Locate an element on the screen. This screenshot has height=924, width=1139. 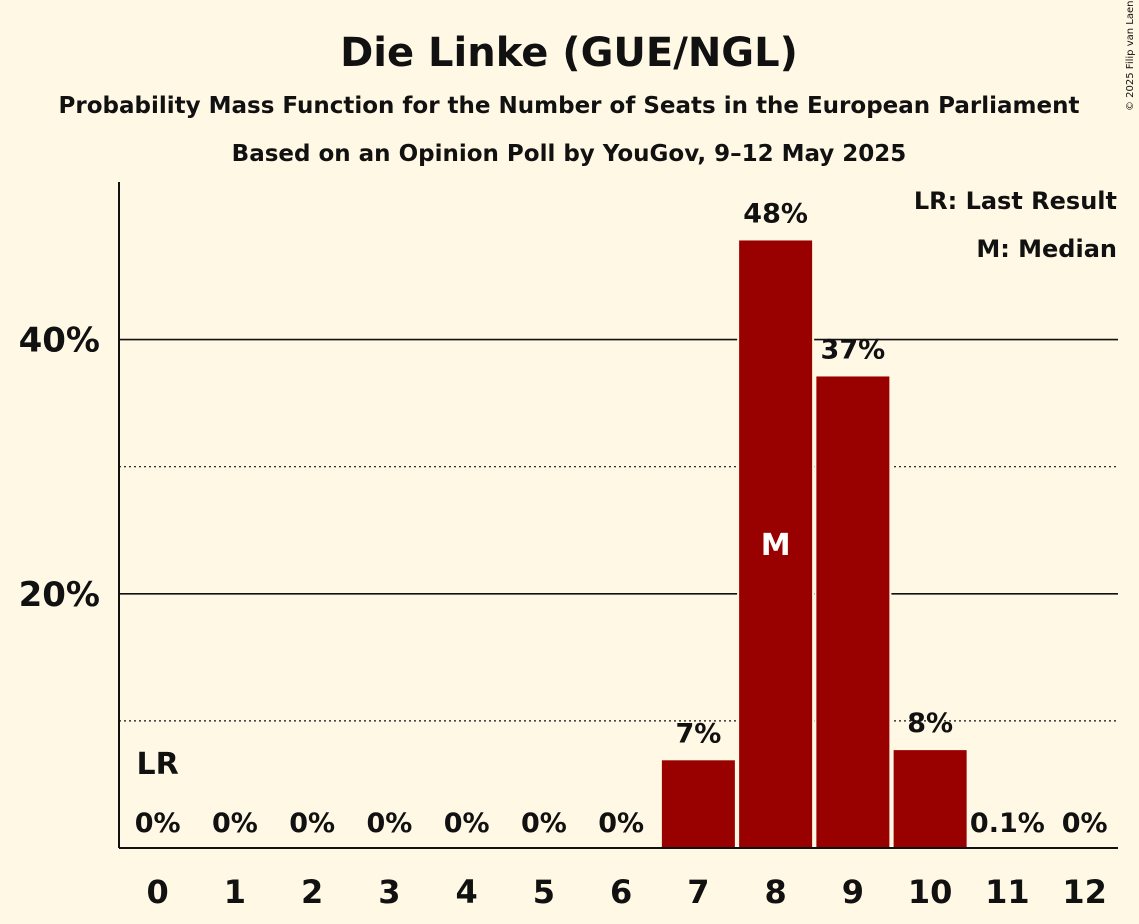
legend-median: M: Median is located at coordinates (1046, 249).